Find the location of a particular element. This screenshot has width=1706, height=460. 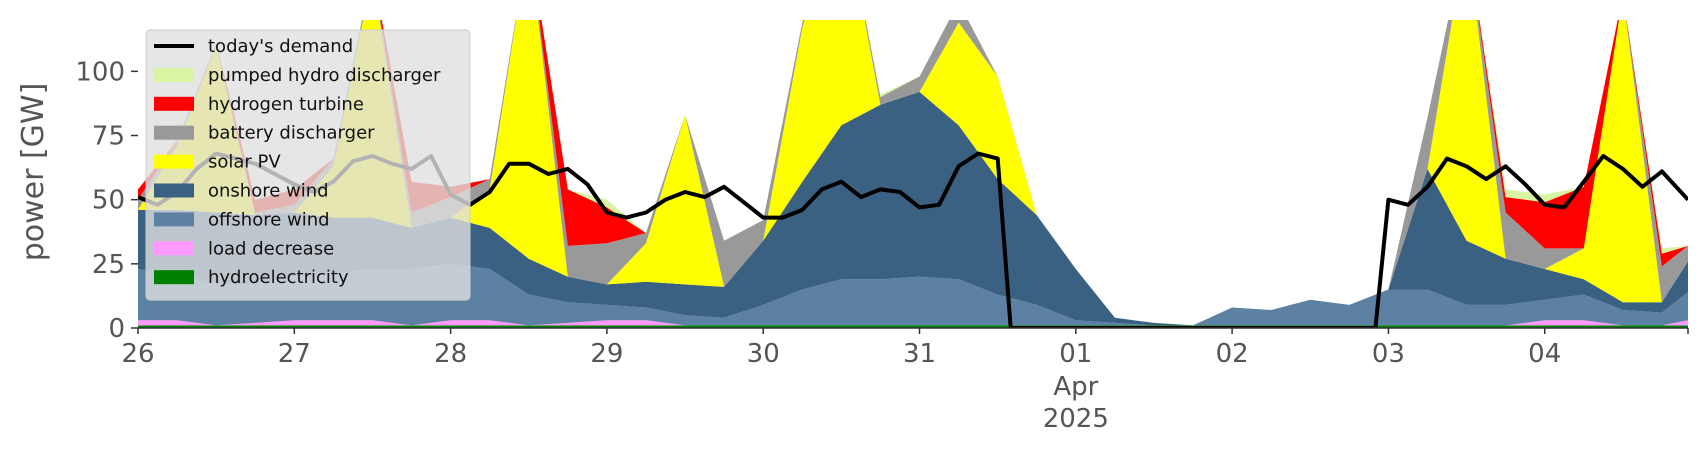

legend-swatch-offshore-wind is located at coordinates (174, 219).